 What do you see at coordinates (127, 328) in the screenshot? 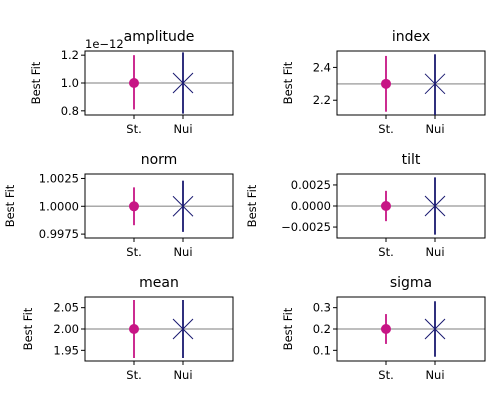
I see `subplot-mean: mean 1.95 2.00 2.05 St. Nui Best Fit` at bounding box center [127, 328].